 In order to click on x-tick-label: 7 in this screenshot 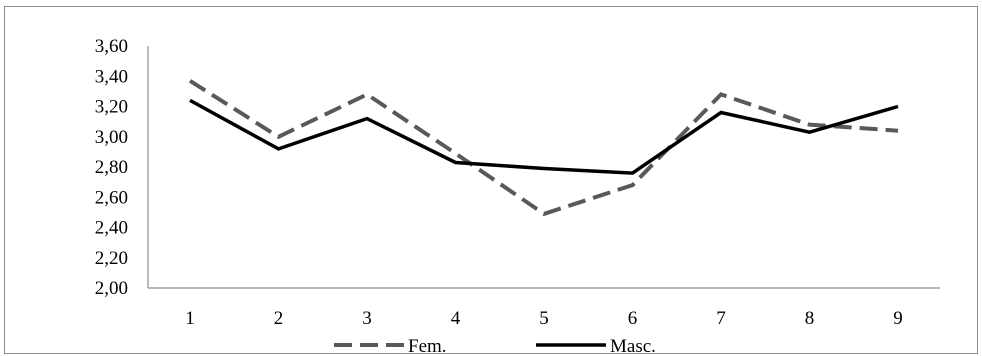, I will do `click(721, 318)`.